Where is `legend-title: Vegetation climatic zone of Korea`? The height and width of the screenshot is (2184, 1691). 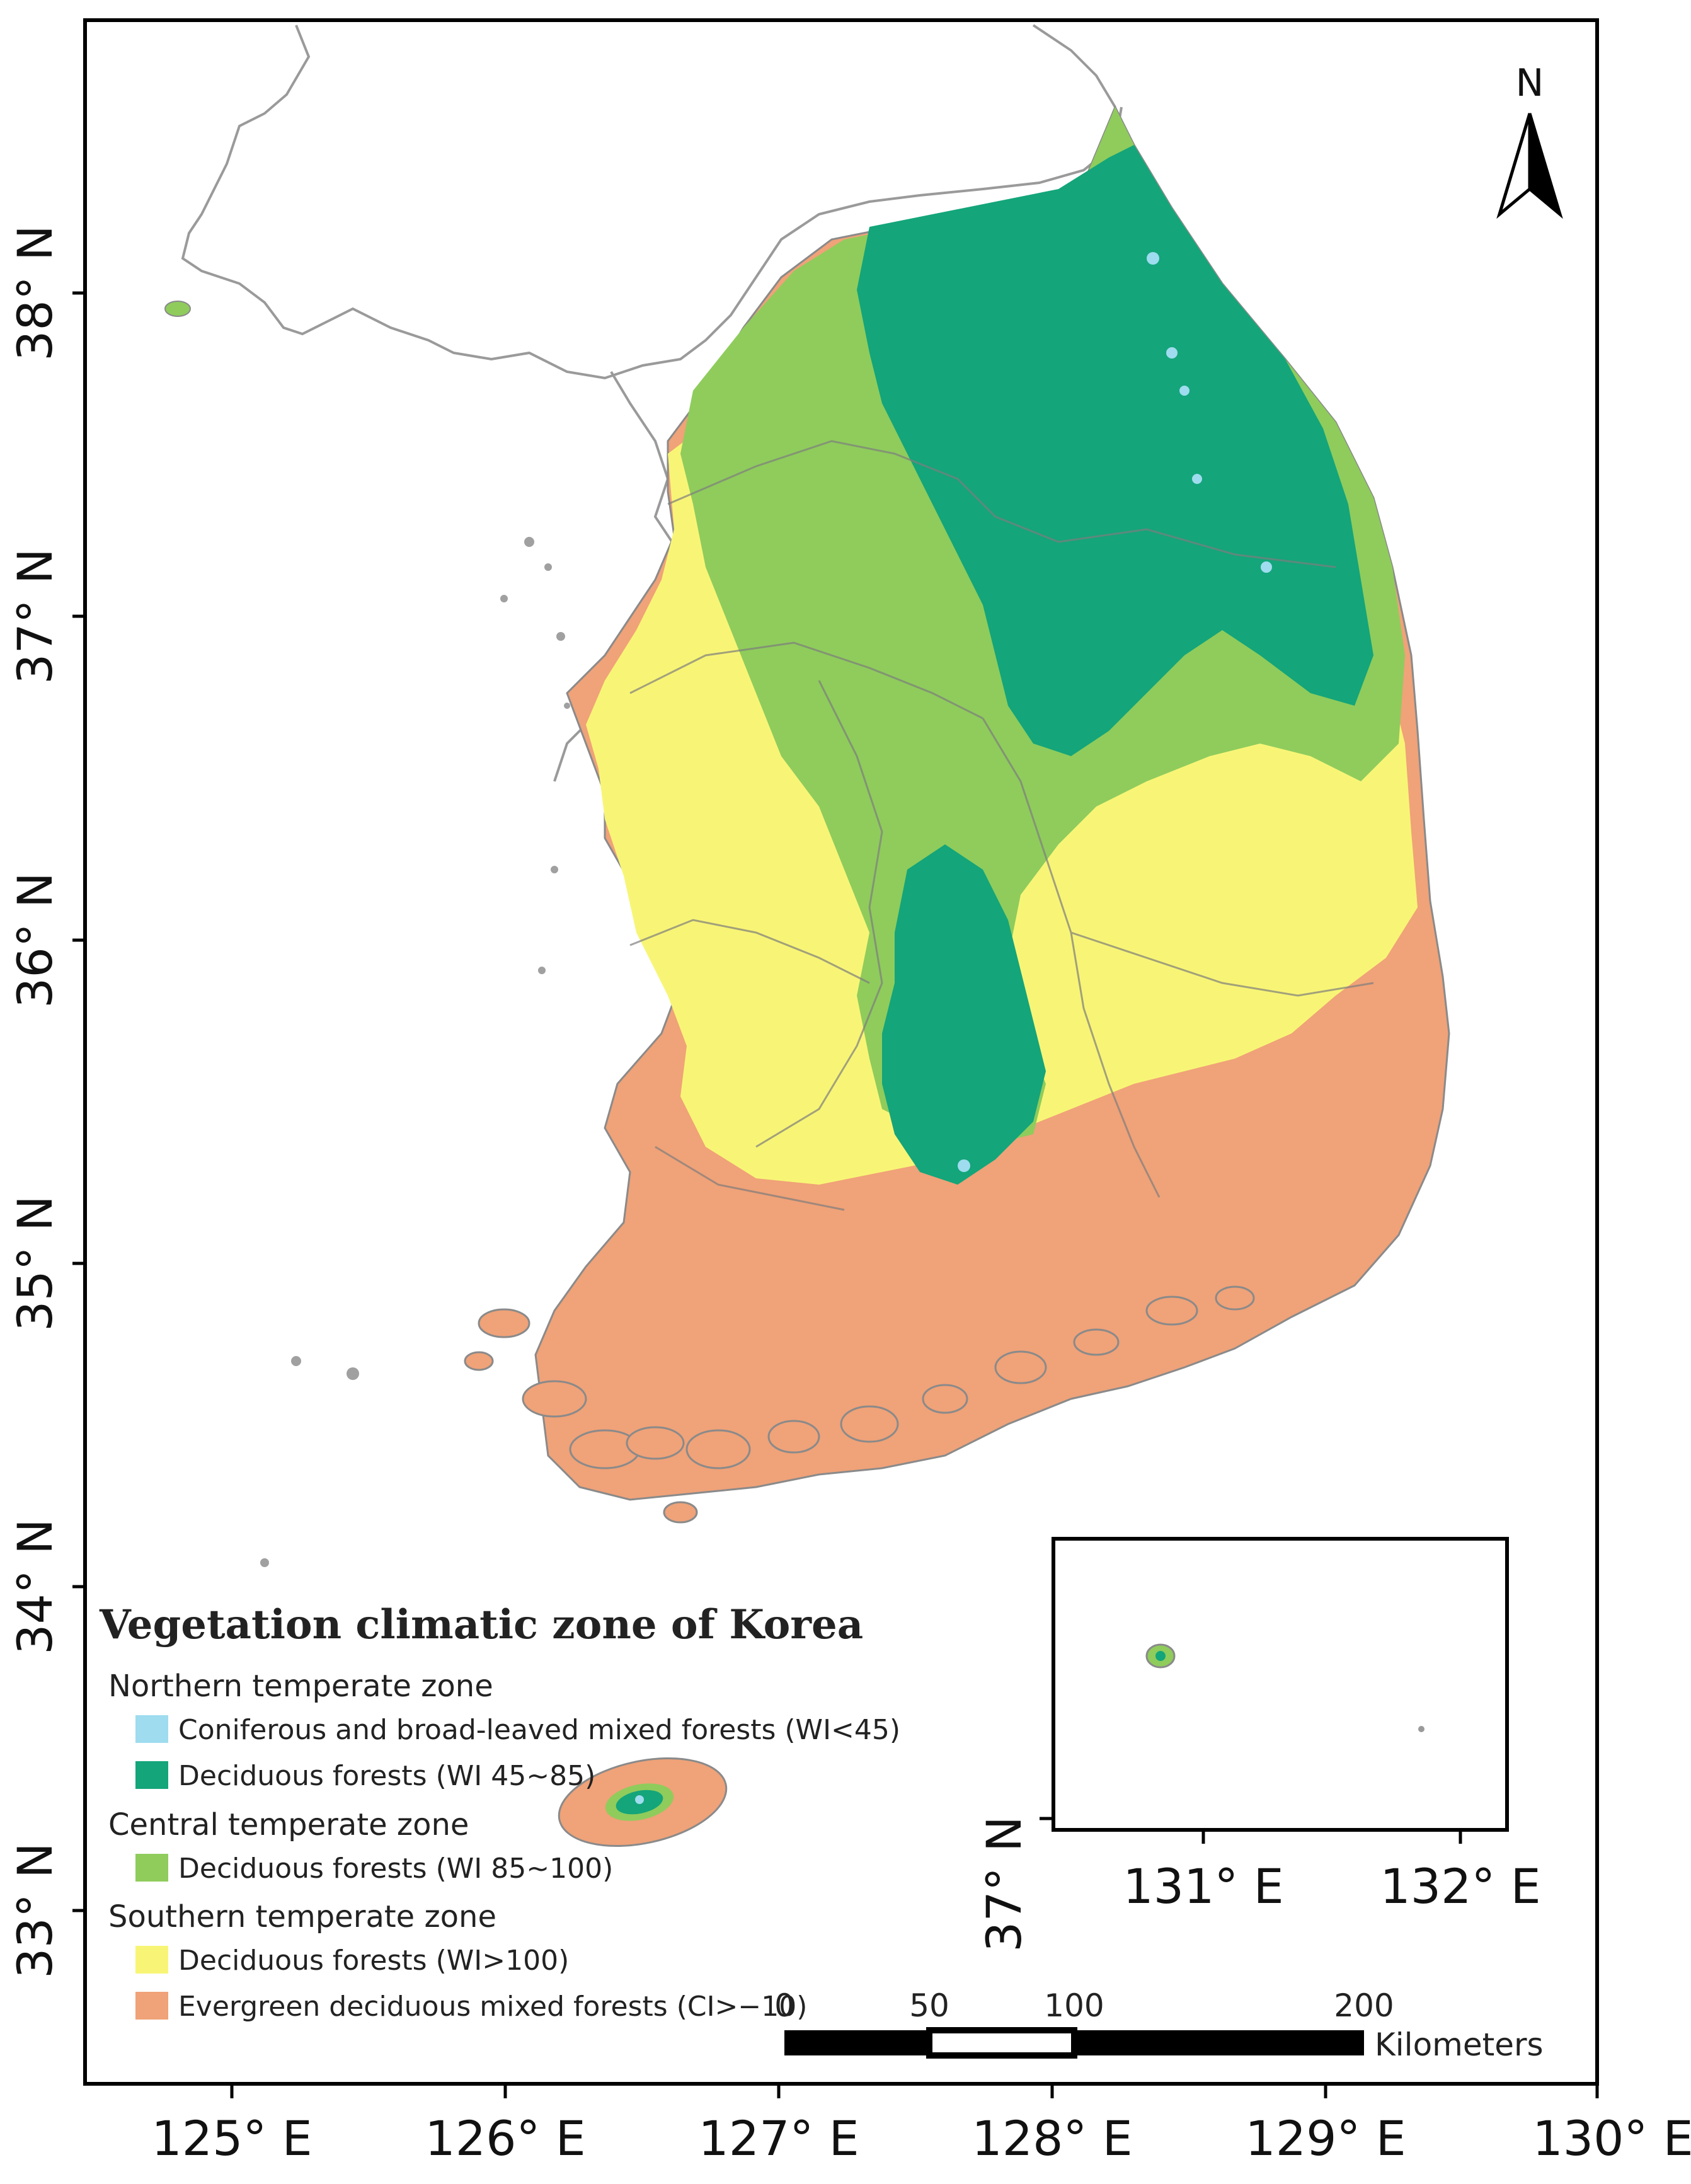 legend-title: Vegetation climatic zone of Korea is located at coordinates (481, 1624).